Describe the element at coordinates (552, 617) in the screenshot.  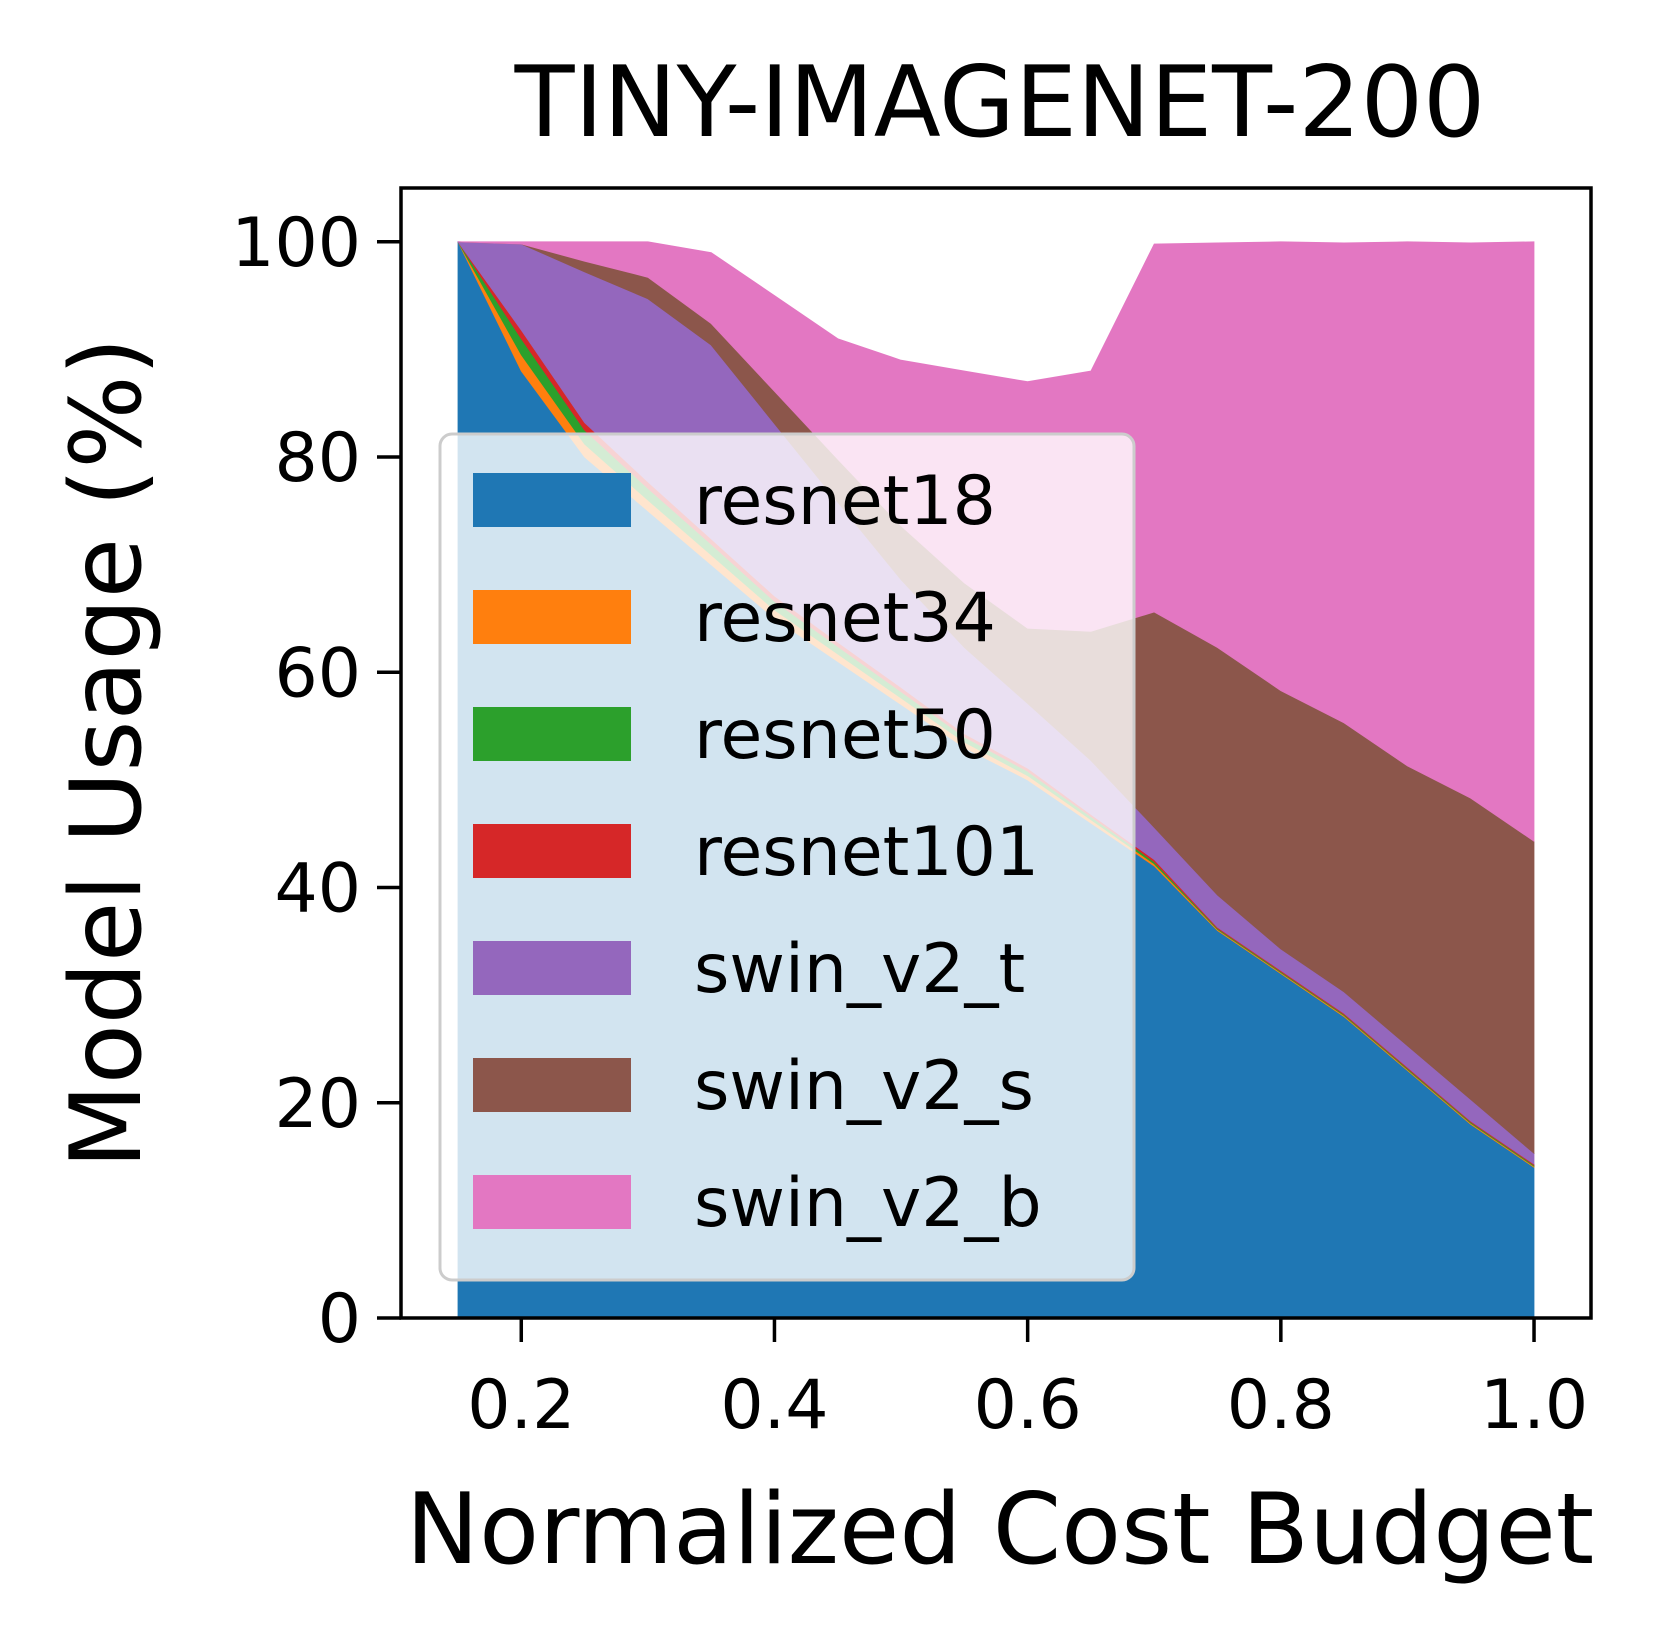
I see `legend-swatch-resnet34` at that location.